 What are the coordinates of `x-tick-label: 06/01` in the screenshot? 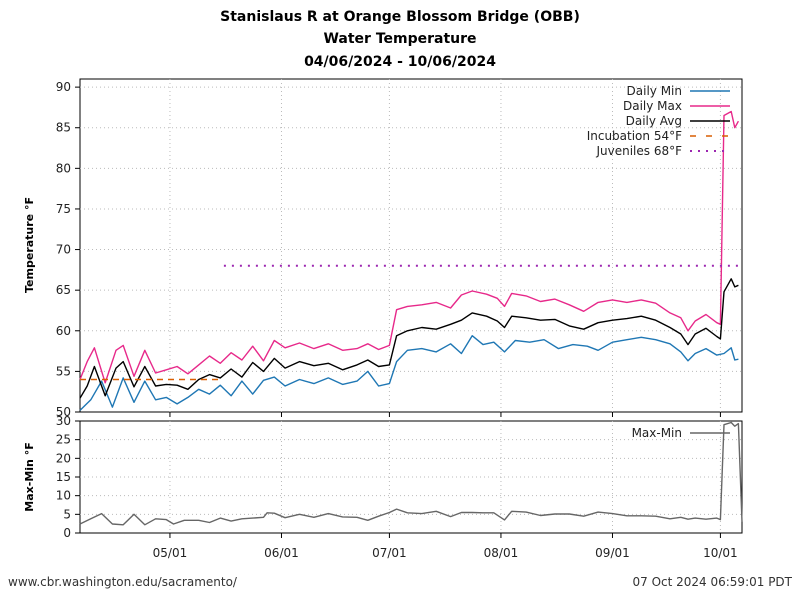 It's located at (281, 553).